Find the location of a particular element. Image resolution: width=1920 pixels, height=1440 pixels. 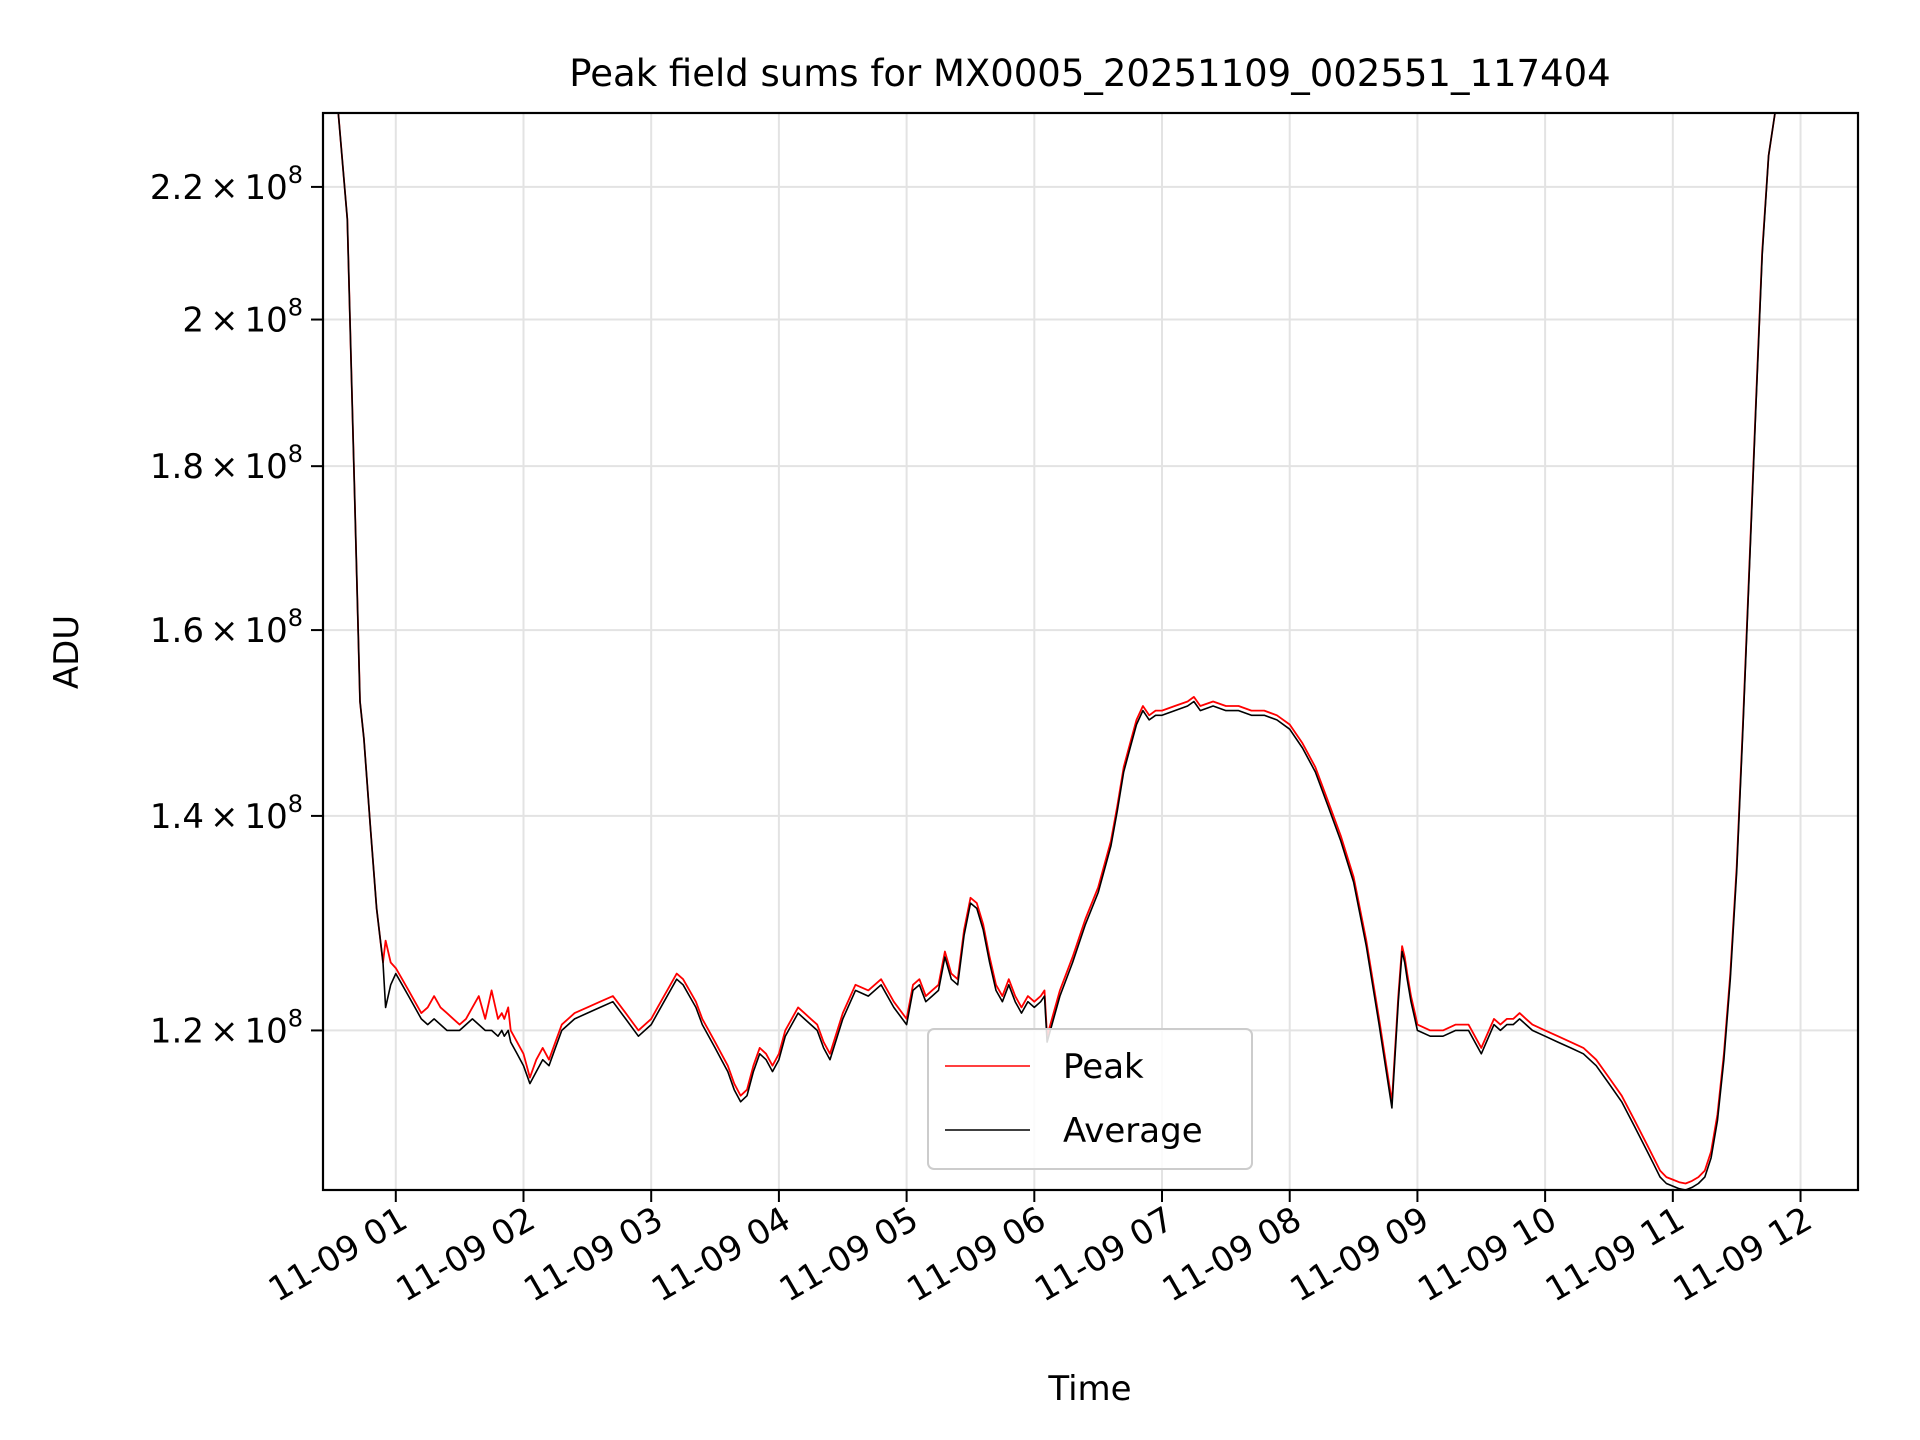

legend-box is located at coordinates (1090, 1099).